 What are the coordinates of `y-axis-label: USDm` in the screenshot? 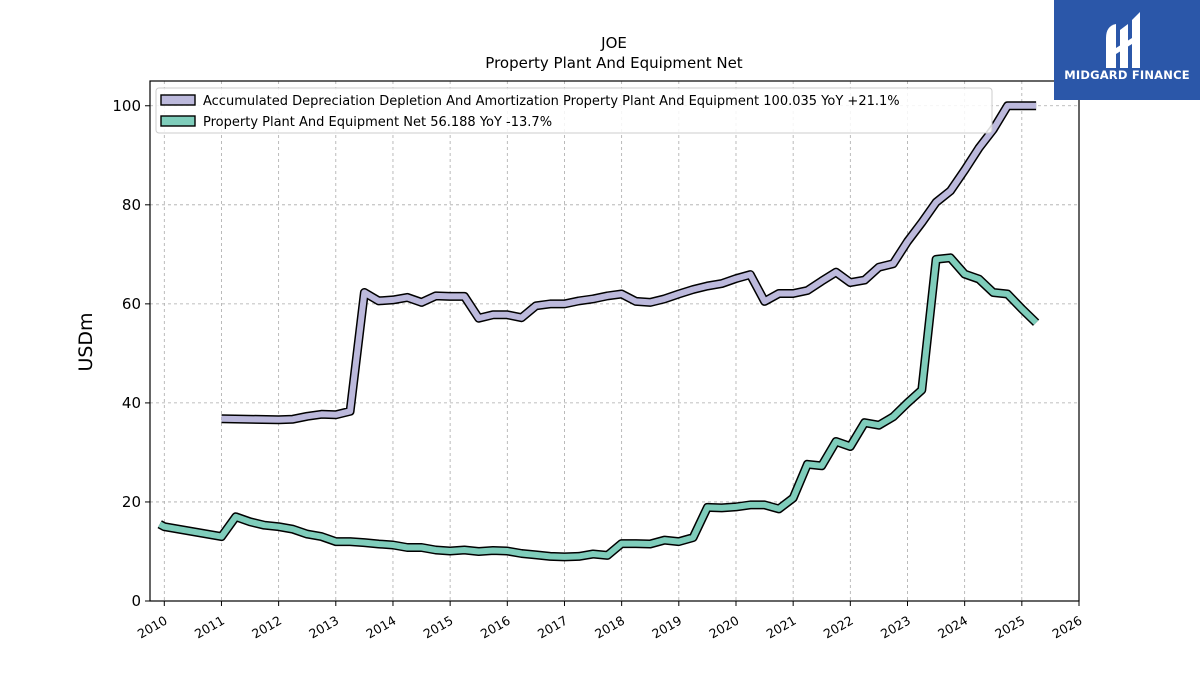 It's located at (86, 341).